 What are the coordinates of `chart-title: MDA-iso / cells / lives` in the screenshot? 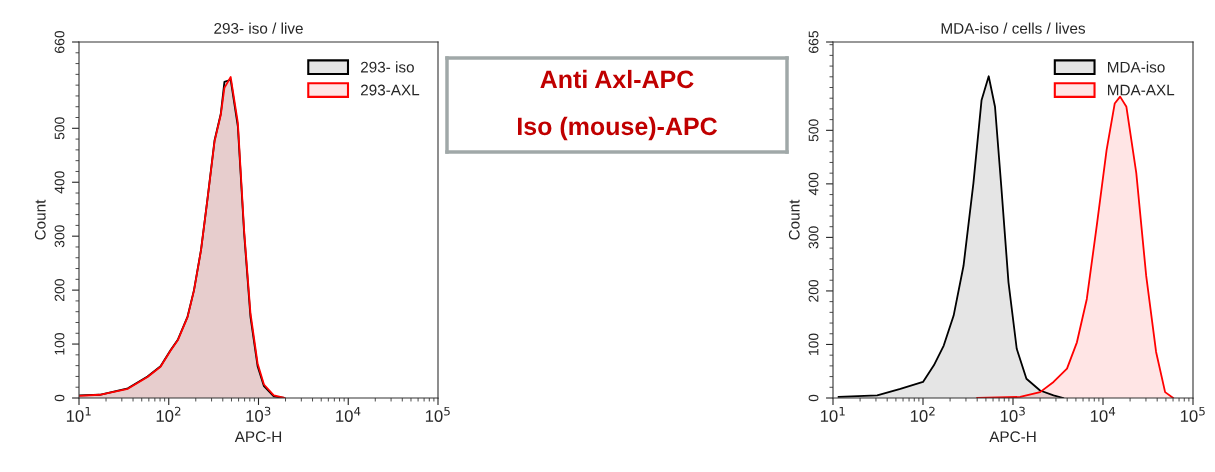 It's located at (1013, 28).